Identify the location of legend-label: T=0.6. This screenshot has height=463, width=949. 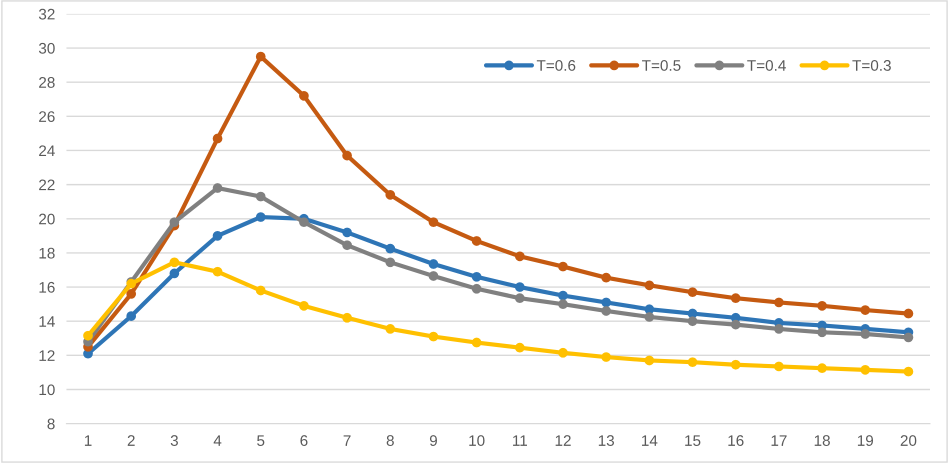
(556, 65).